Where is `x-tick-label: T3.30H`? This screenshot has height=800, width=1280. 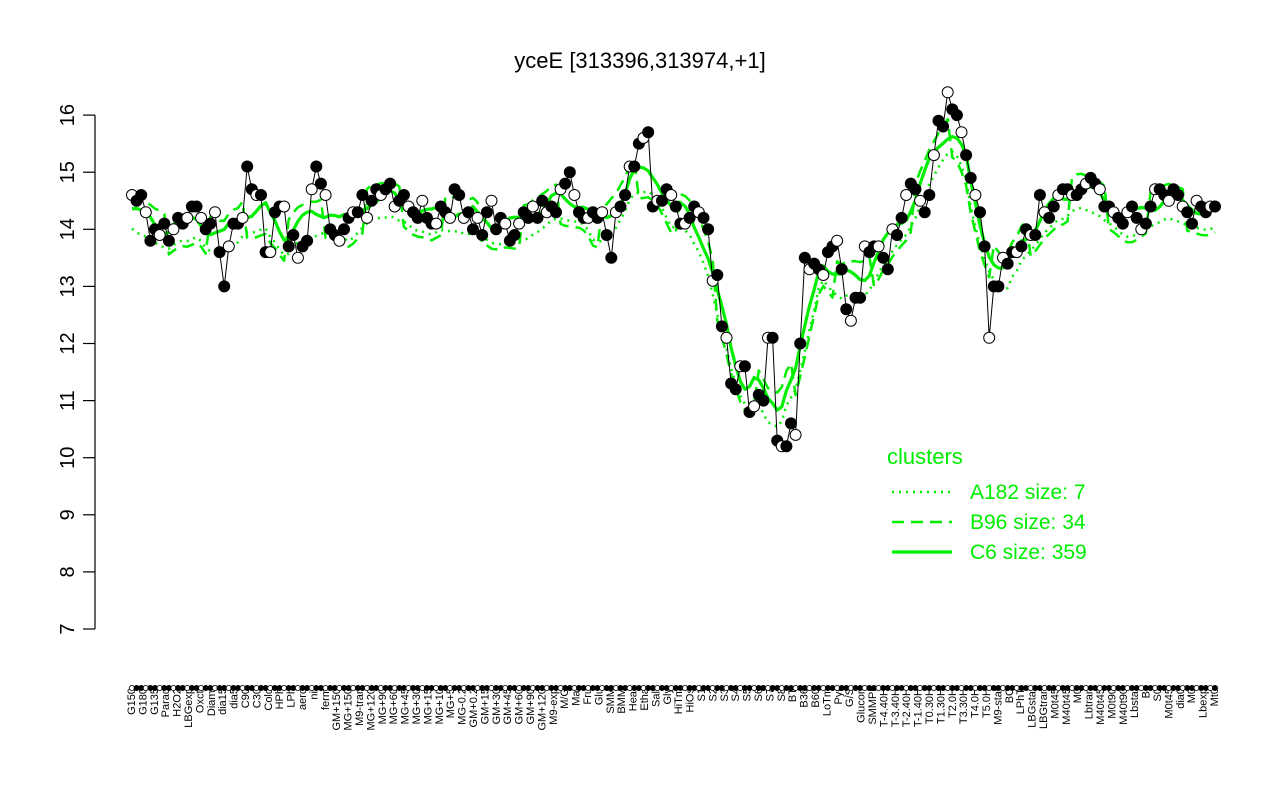
x-tick-label: T3.30H is located at coordinates (964, 706).